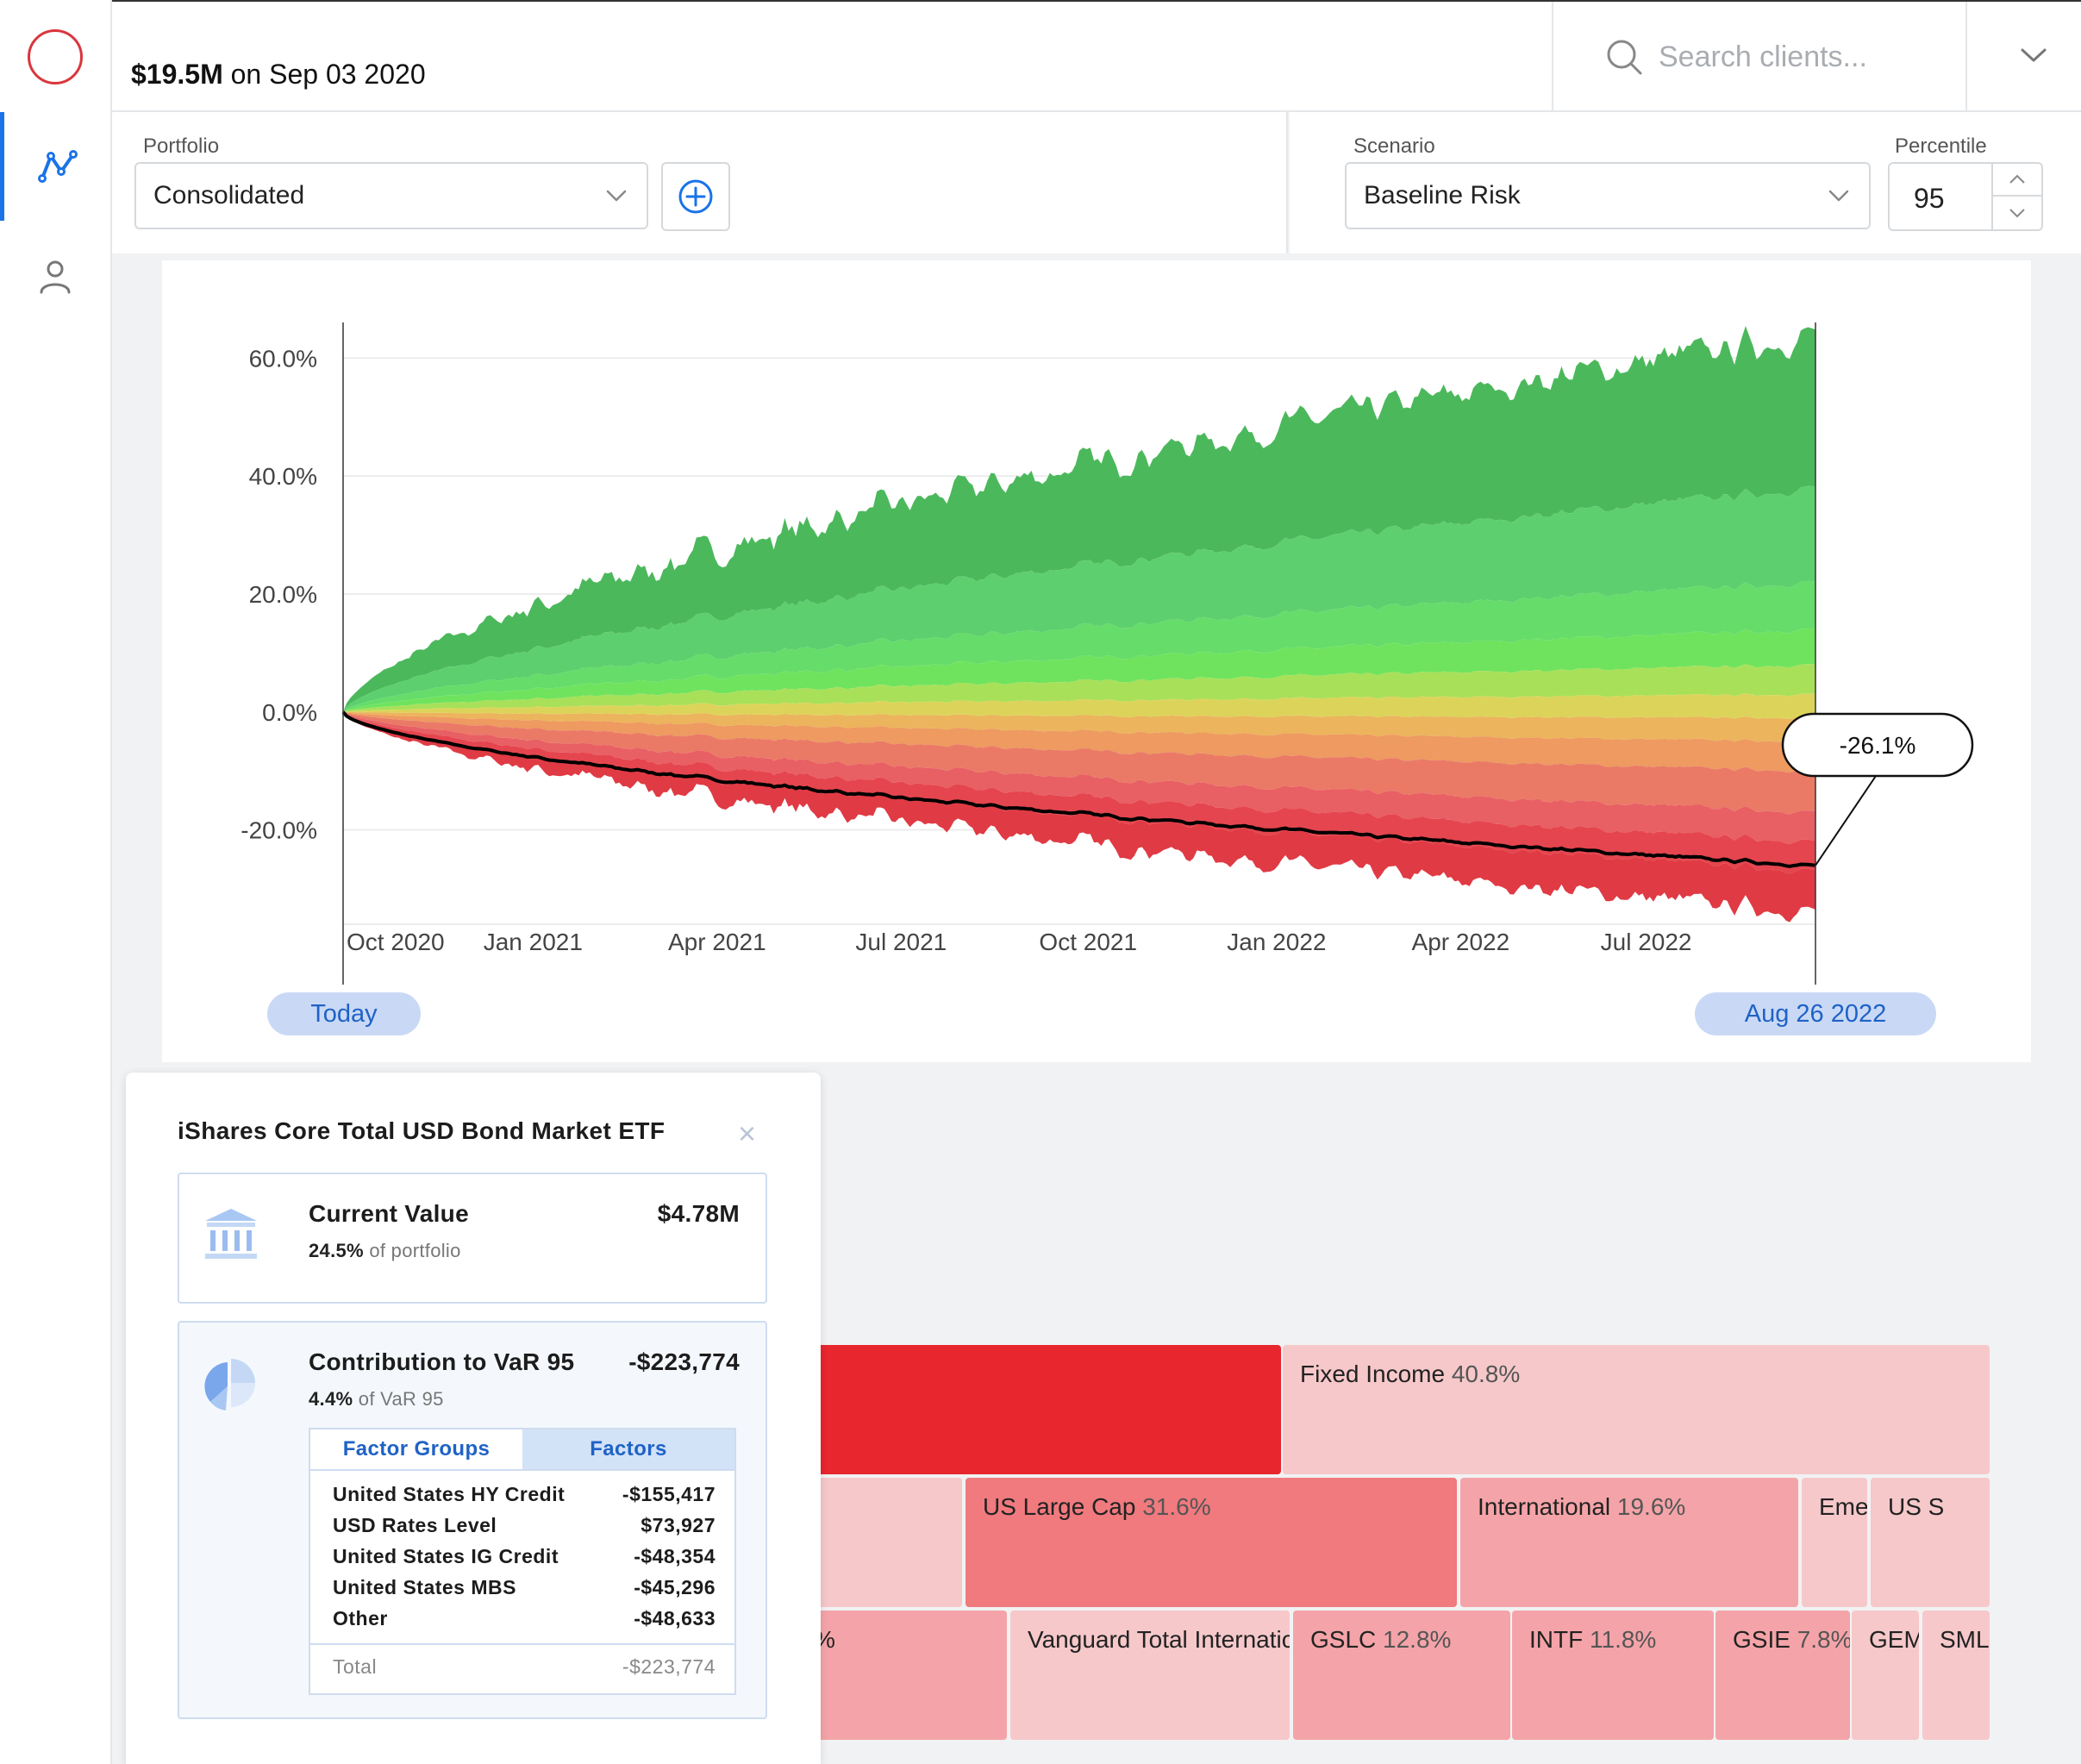 The image size is (2081, 1764). I want to click on factor-name: Other, so click(360, 1619).